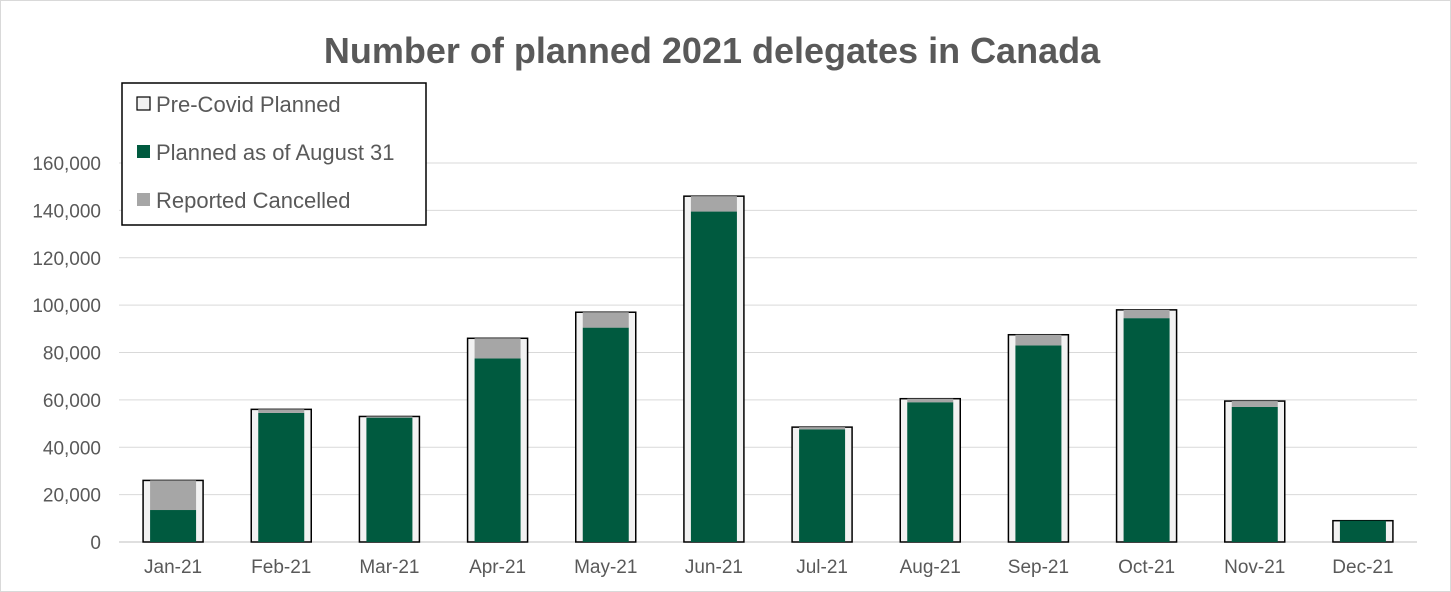 Image resolution: width=1451 pixels, height=592 pixels. I want to click on legend-label-pre-covid-planned: Pre-Covid Planned, so click(248, 104).